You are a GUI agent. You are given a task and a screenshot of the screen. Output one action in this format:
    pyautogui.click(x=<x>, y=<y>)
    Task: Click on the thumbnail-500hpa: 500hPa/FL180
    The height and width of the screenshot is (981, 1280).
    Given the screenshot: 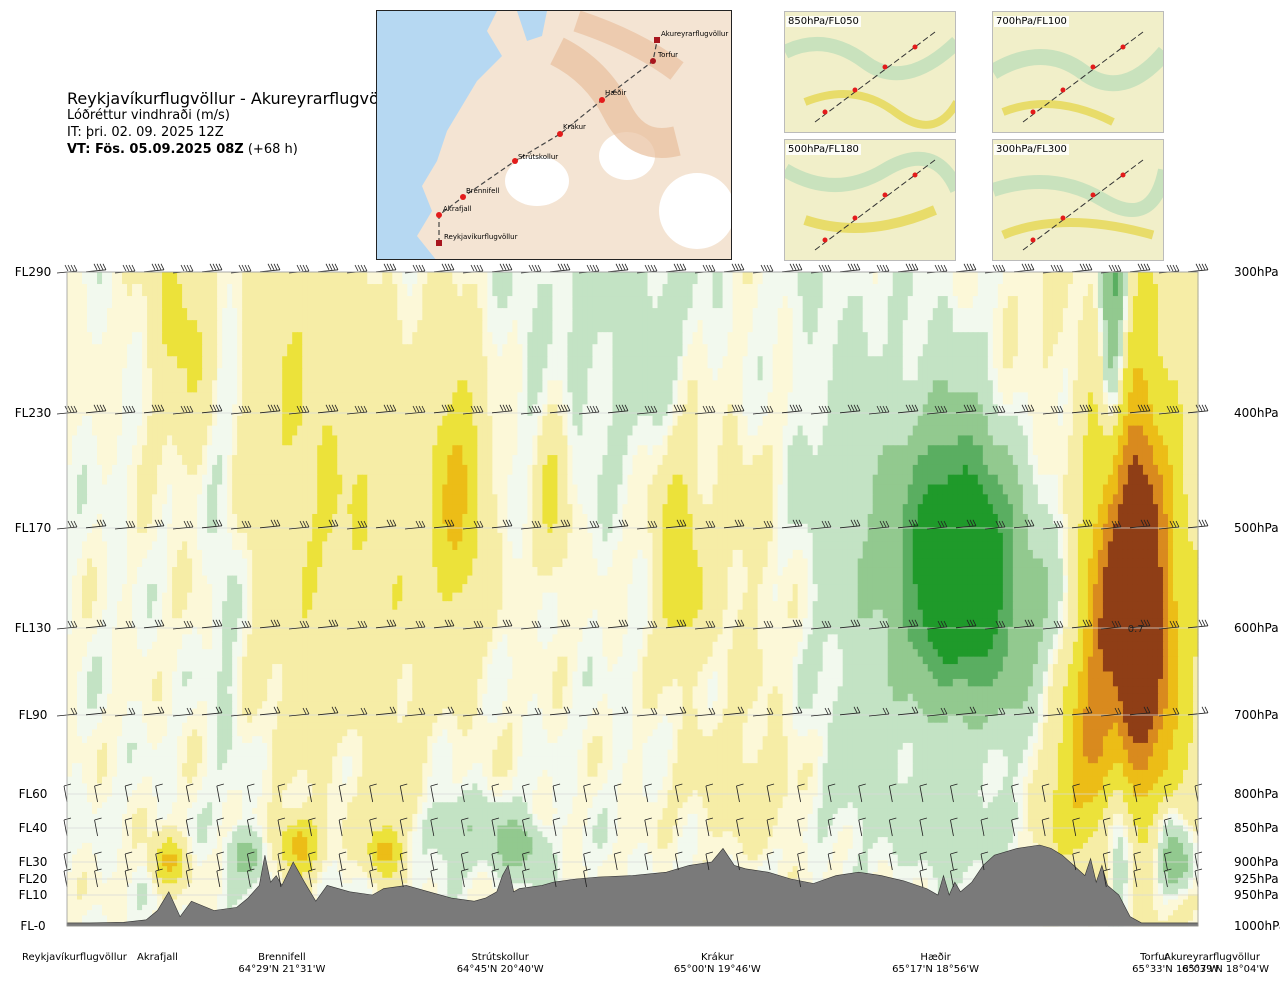 What is the action you would take?
    pyautogui.click(x=870, y=200)
    